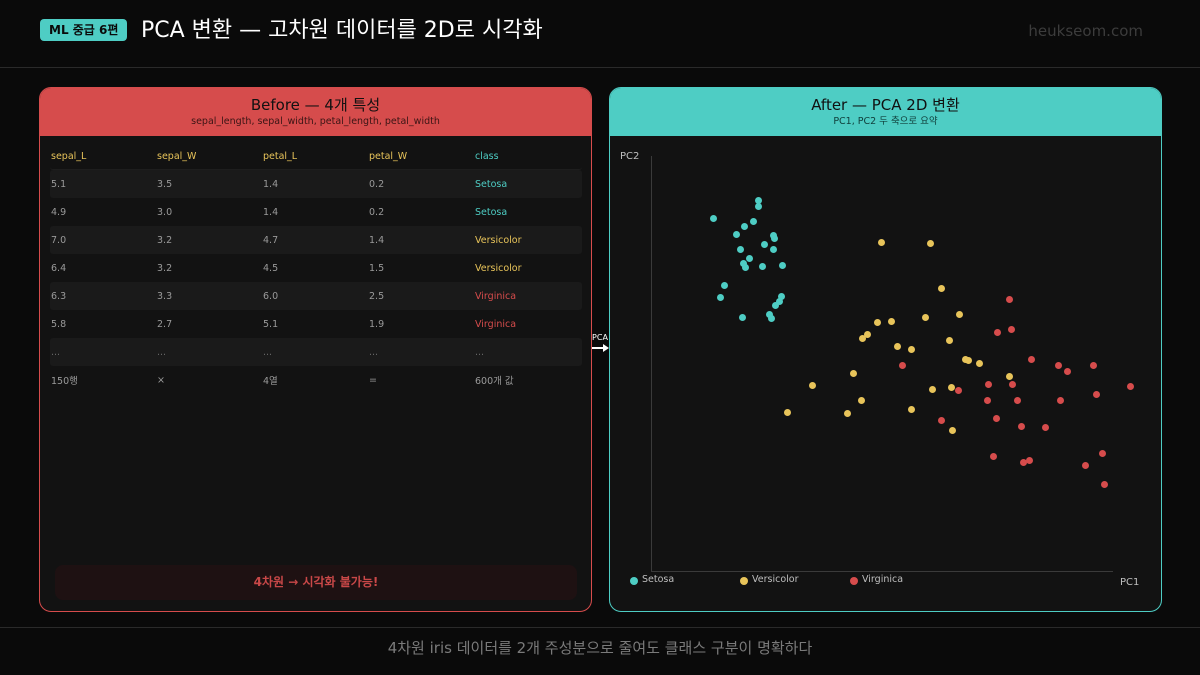 Image resolution: width=1200 pixels, height=675 pixels. Describe the element at coordinates (280, 156) in the screenshot. I see `column-header: petal_L` at that location.